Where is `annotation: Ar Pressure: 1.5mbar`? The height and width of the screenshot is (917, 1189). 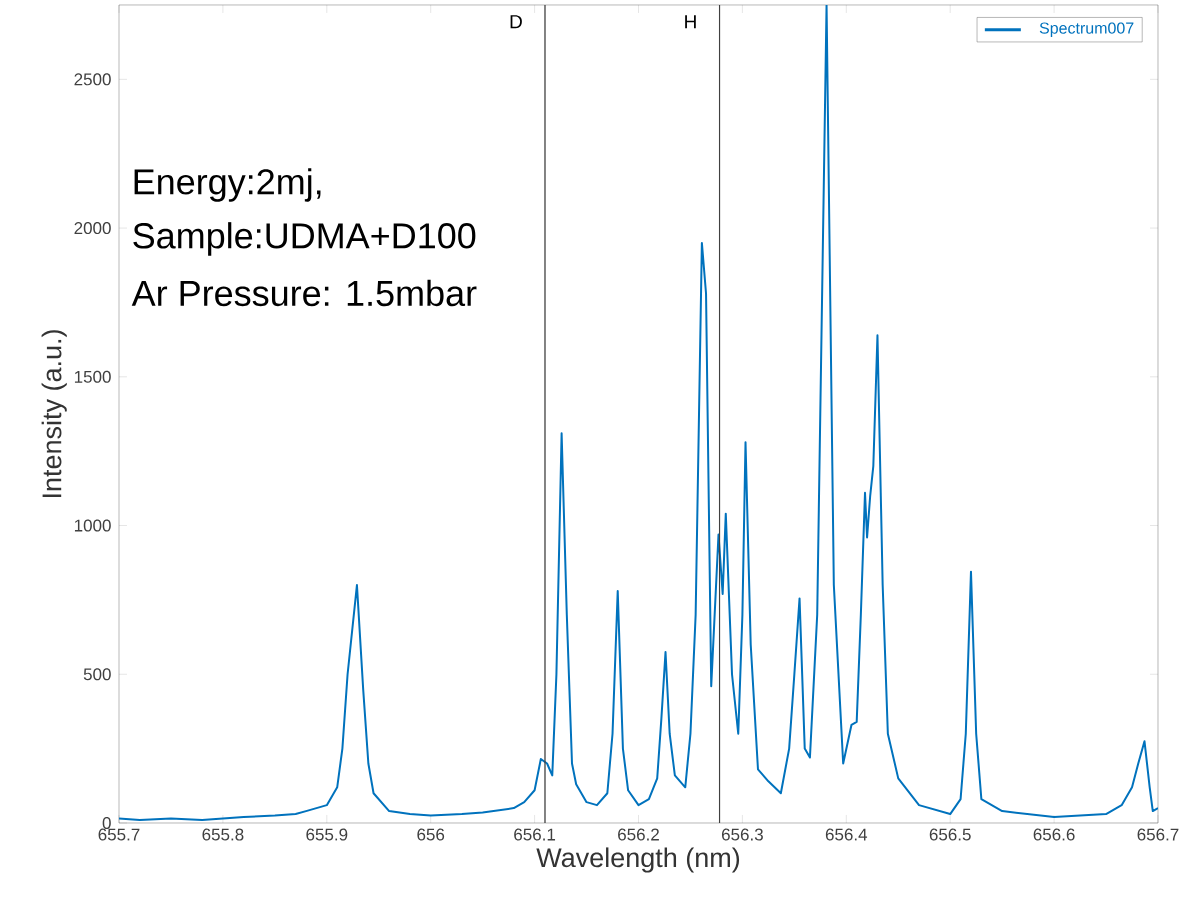 annotation: Ar Pressure: 1.5mbar is located at coordinates (304, 293).